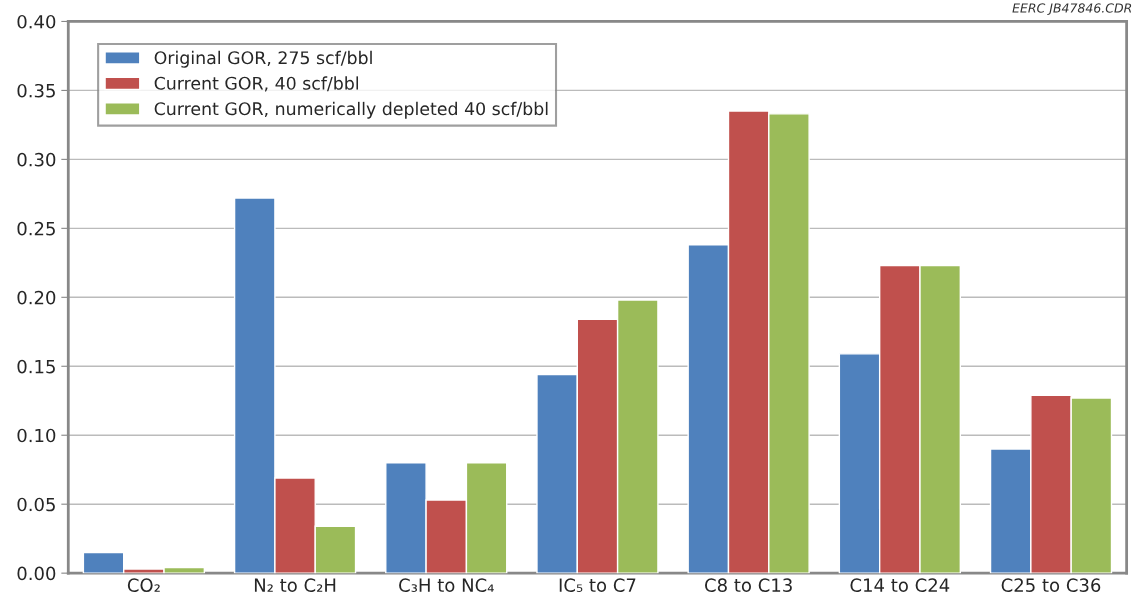 The image size is (1138, 613). Describe the element at coordinates (36, 228) in the screenshot. I see `y-tick-label: 0.25` at that location.